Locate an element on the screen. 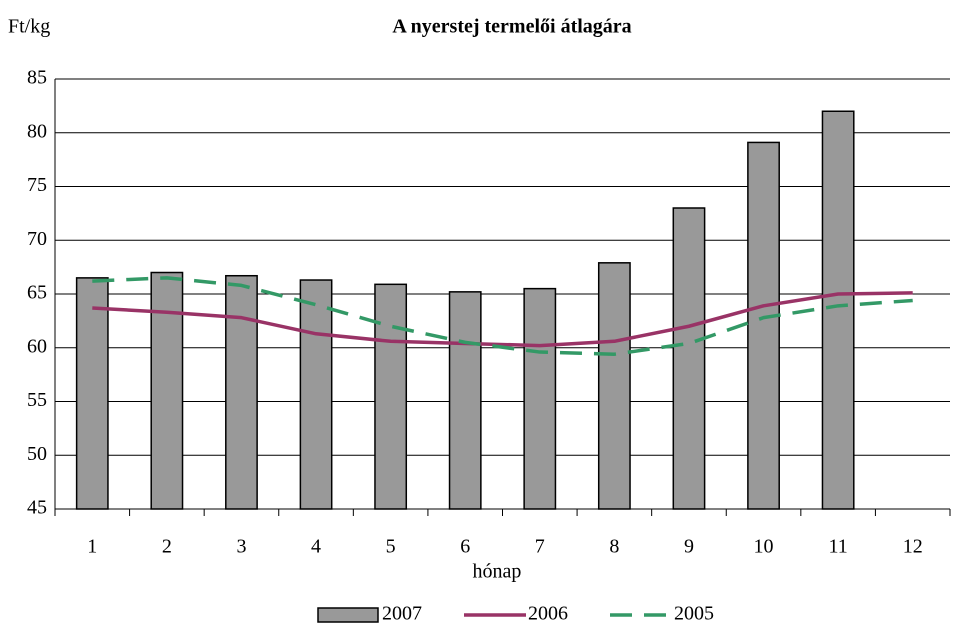 The width and height of the screenshot is (960, 632). x-tick-label: 7 is located at coordinates (540, 547).